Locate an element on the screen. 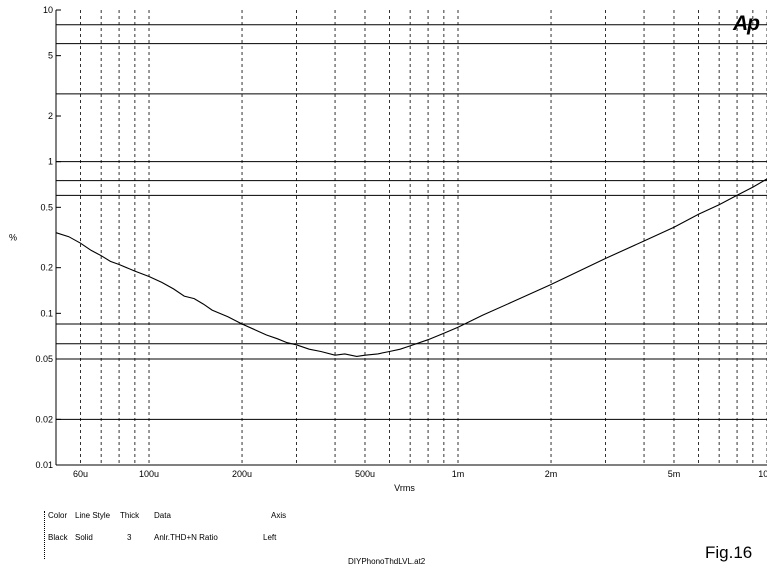 The width and height of the screenshot is (767, 568). legend-header-thick: Thick is located at coordinates (130, 515).